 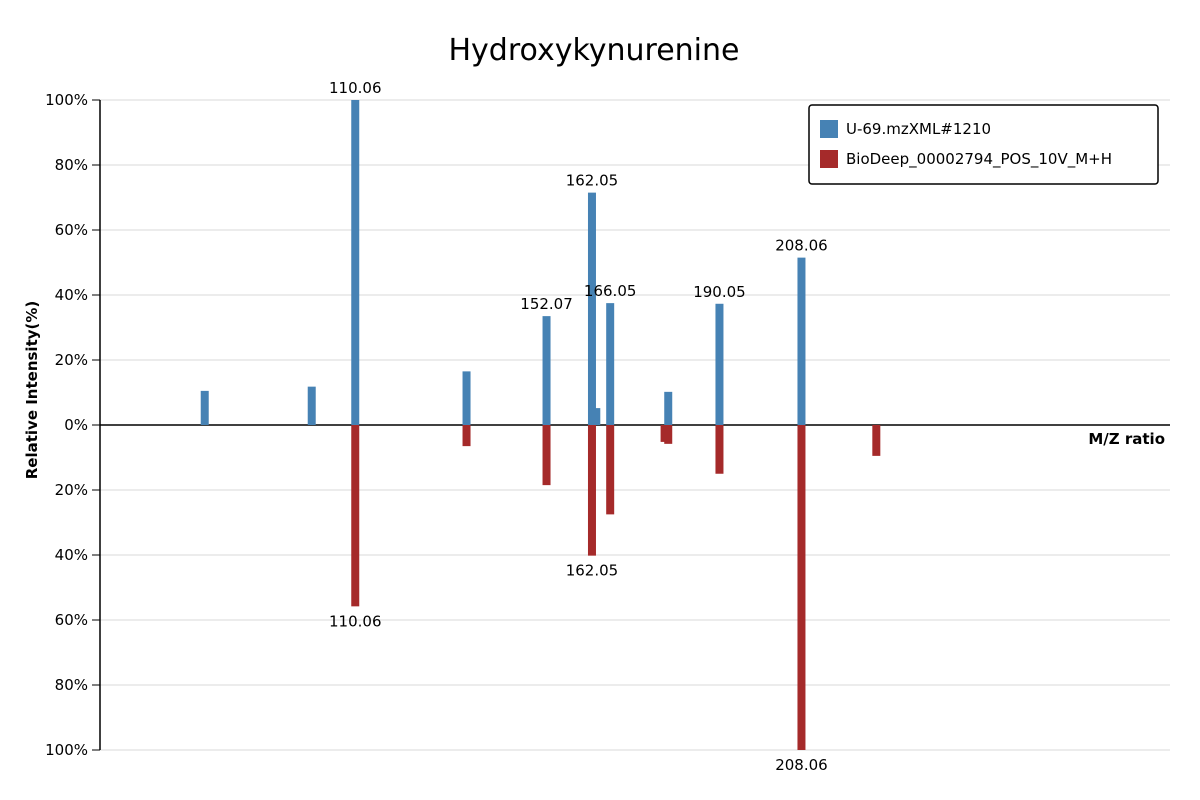 I want to click on y-tick-label: 0%, so click(x=76, y=425).